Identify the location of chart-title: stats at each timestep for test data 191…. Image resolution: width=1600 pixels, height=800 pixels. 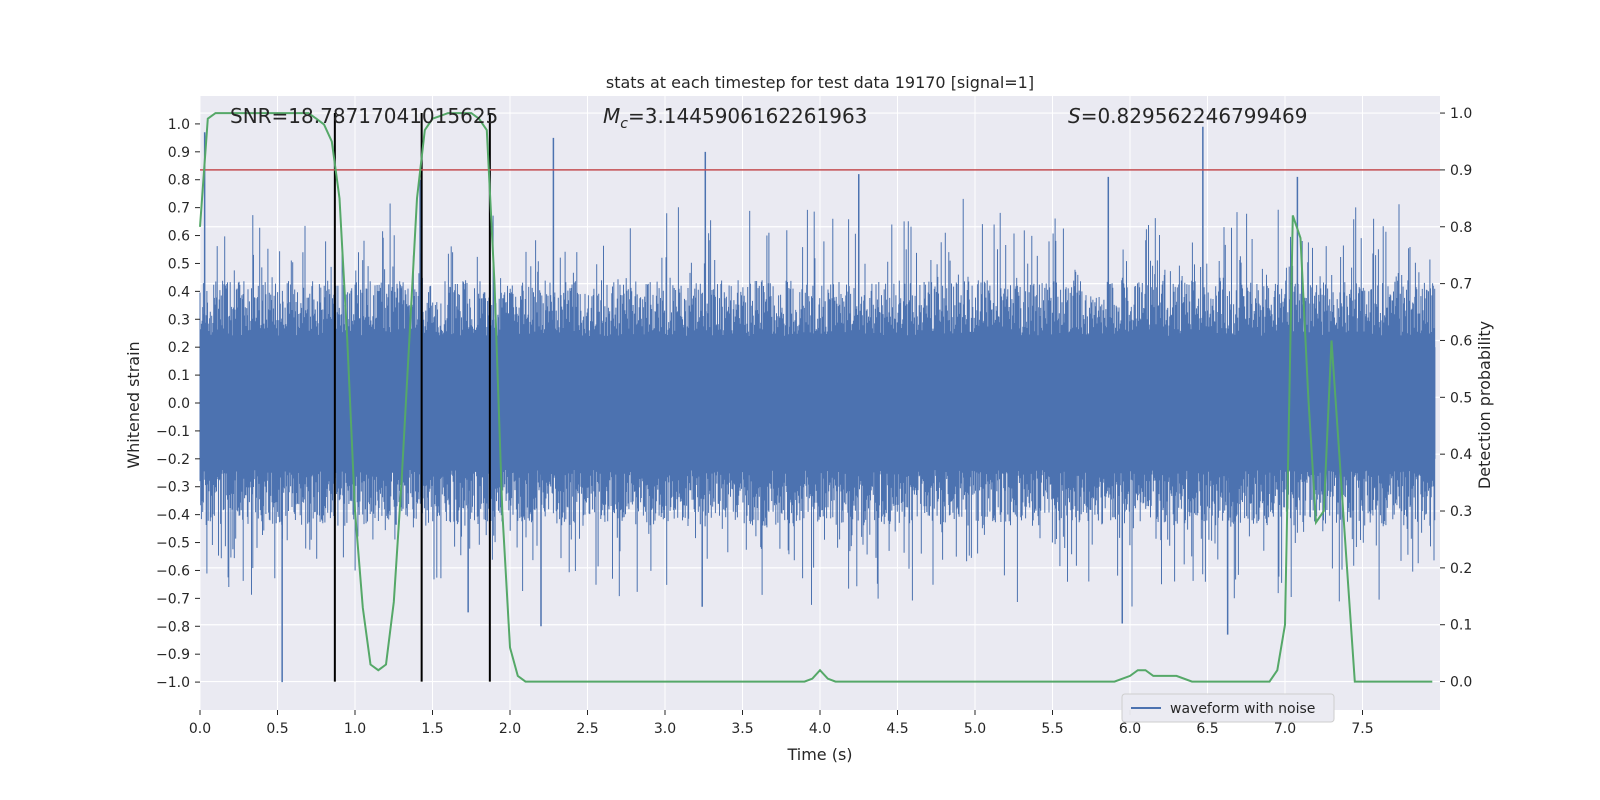
(820, 82).